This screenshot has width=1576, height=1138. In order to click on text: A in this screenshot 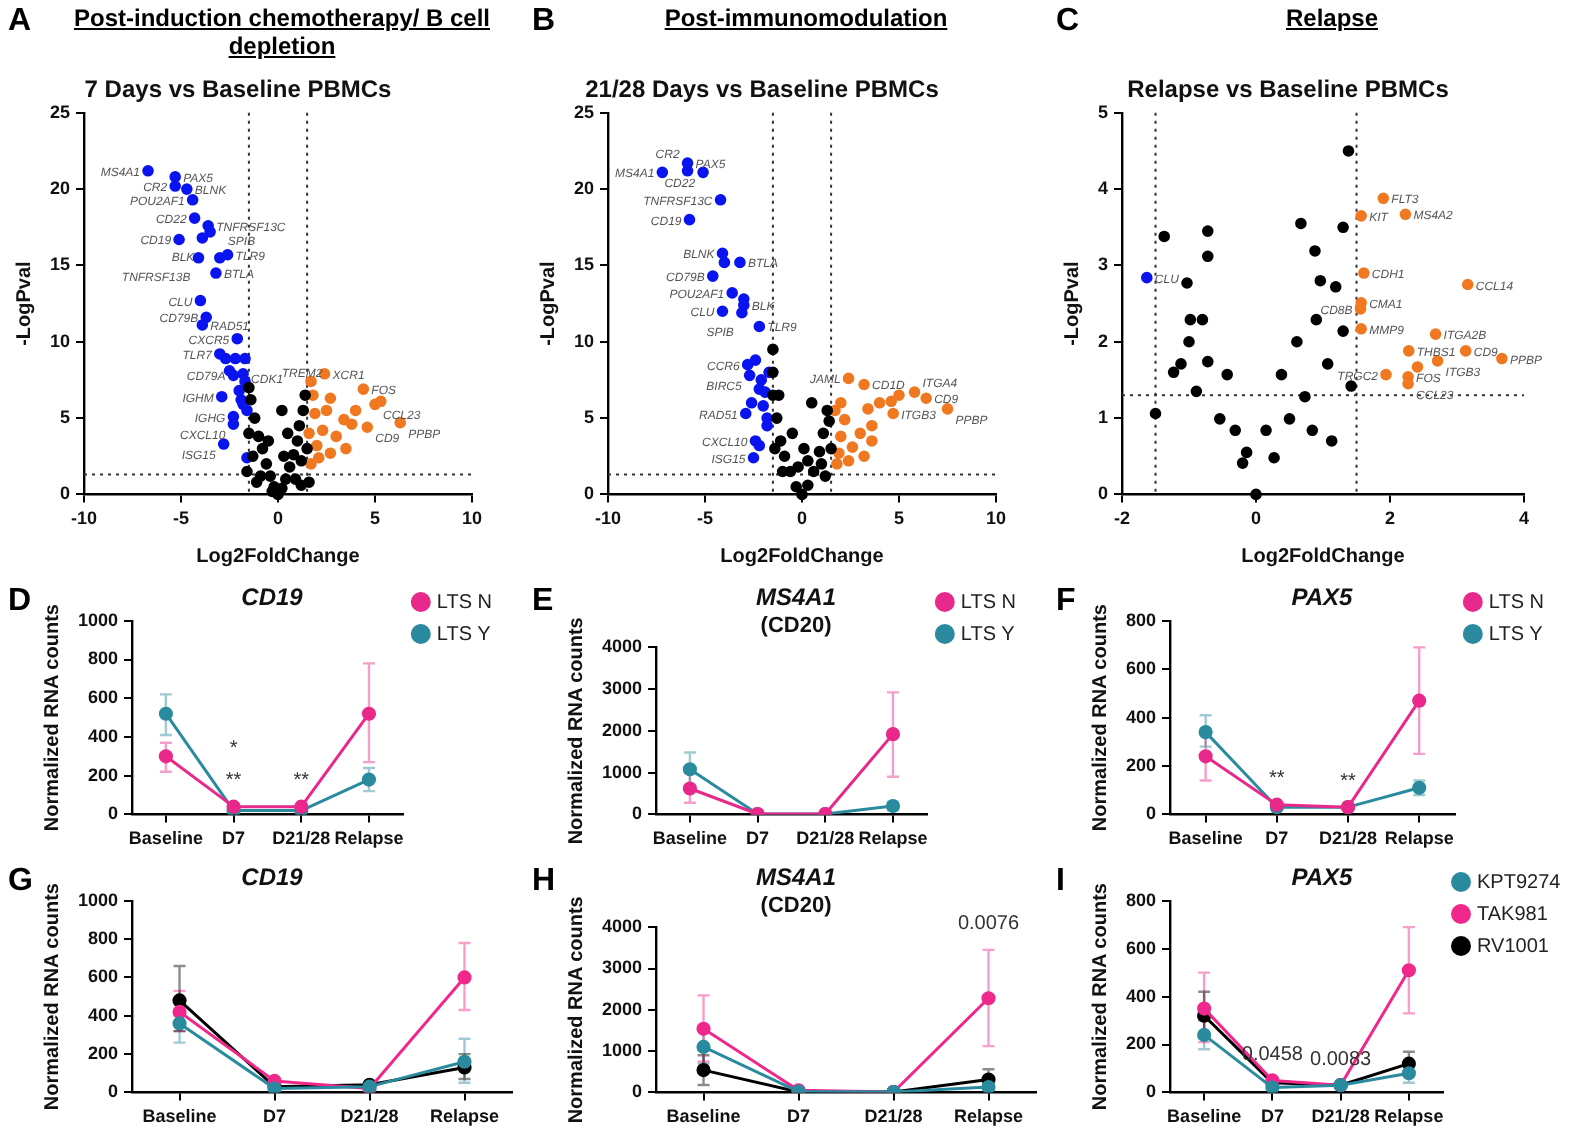, I will do `click(20, 22)`.